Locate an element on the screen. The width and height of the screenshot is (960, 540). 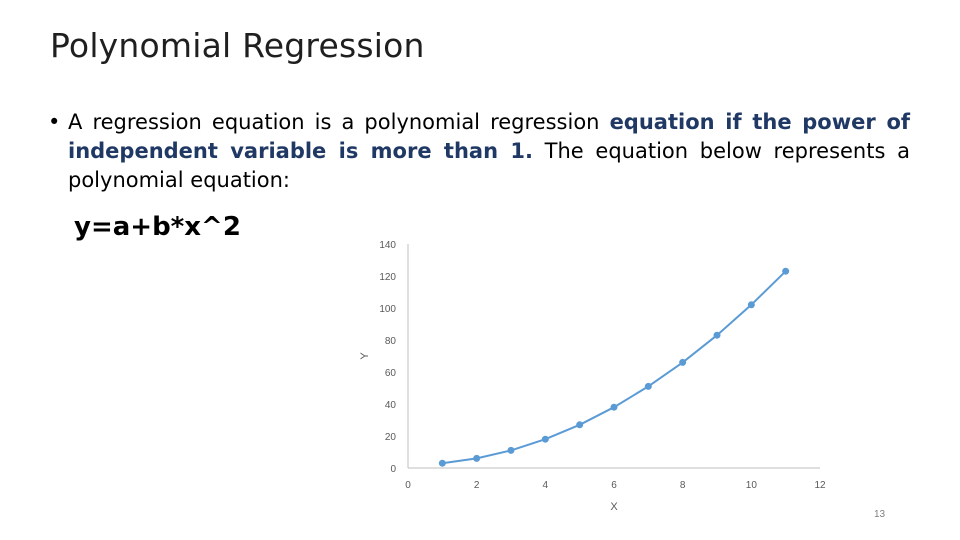
y-tick-labels: 0 20 40 60 80 100 120 140 is located at coordinates (387, 357).